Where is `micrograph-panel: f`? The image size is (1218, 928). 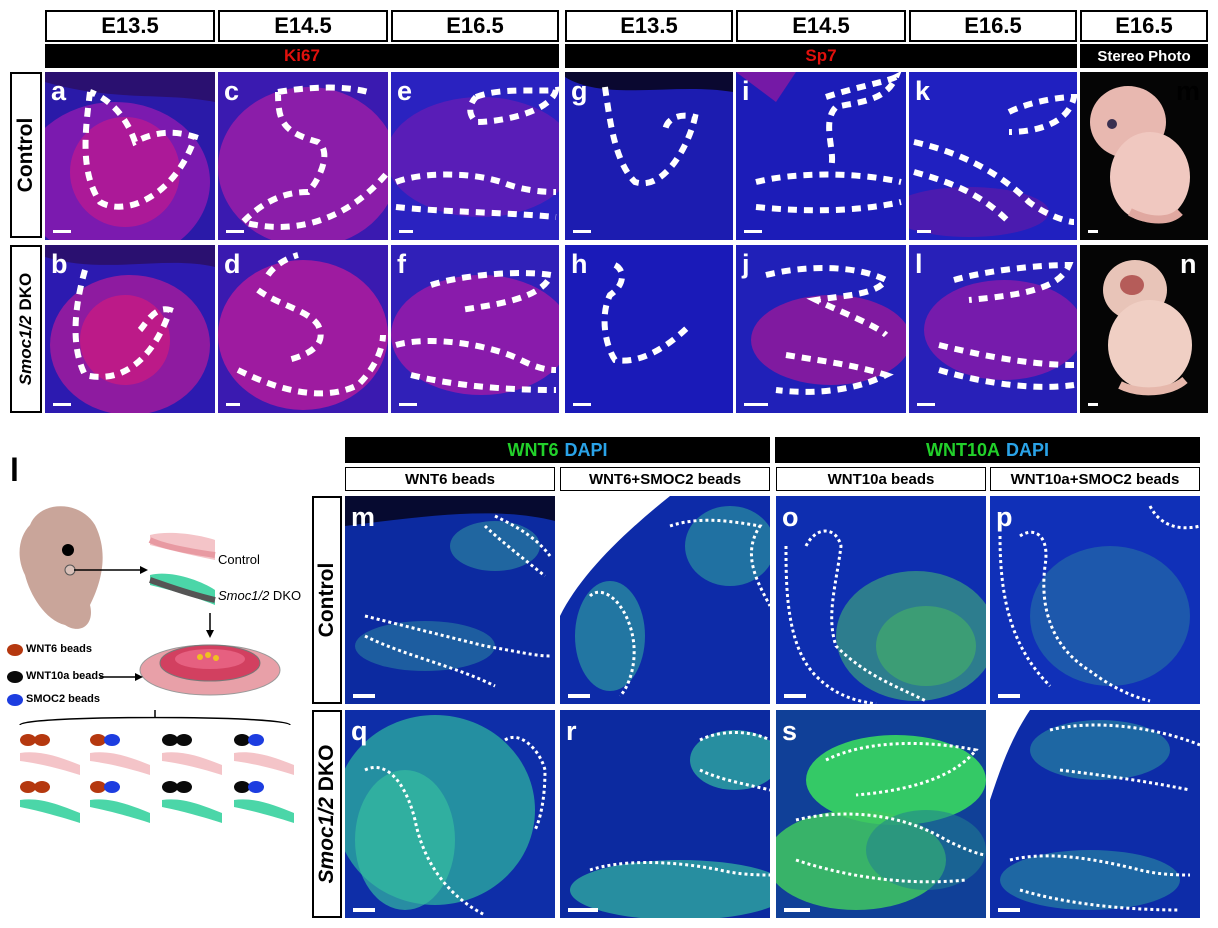
micrograph-panel: f is located at coordinates (475, 329).